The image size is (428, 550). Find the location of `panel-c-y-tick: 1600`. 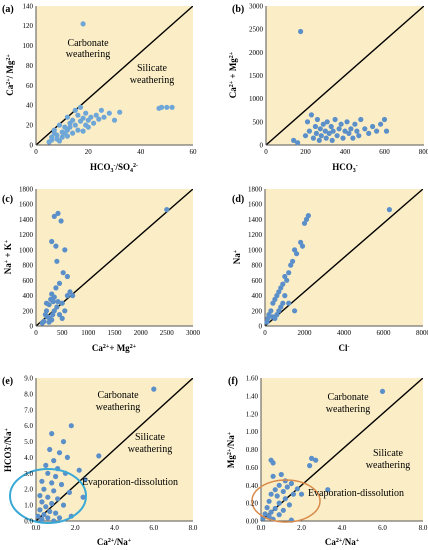

panel-c-y-tick: 1600 is located at coordinates (26, 205).